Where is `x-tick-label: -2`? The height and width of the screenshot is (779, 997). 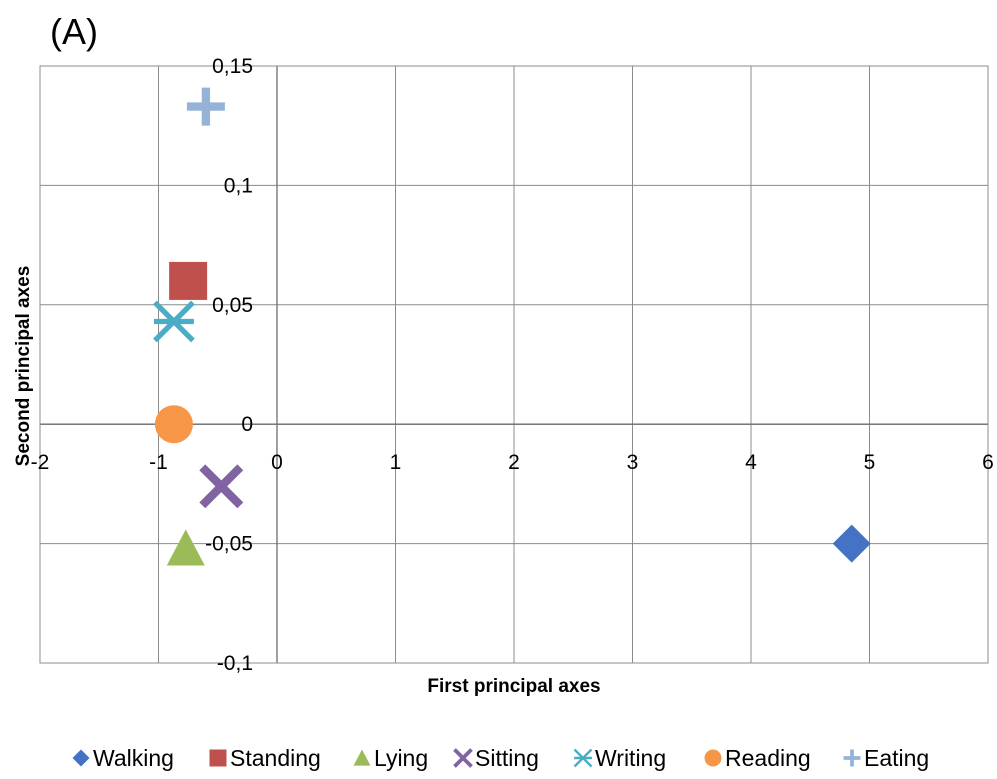
x-tick-label: -2 is located at coordinates (40, 462).